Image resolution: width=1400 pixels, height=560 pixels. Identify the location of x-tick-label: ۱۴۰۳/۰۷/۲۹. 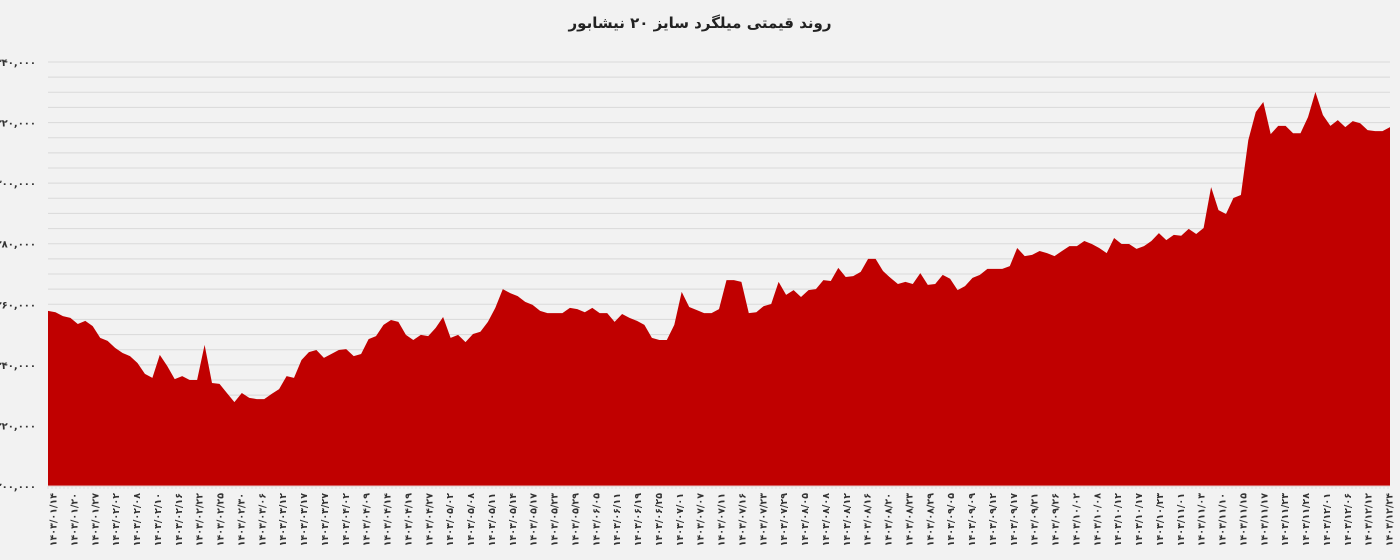
(784, 520).